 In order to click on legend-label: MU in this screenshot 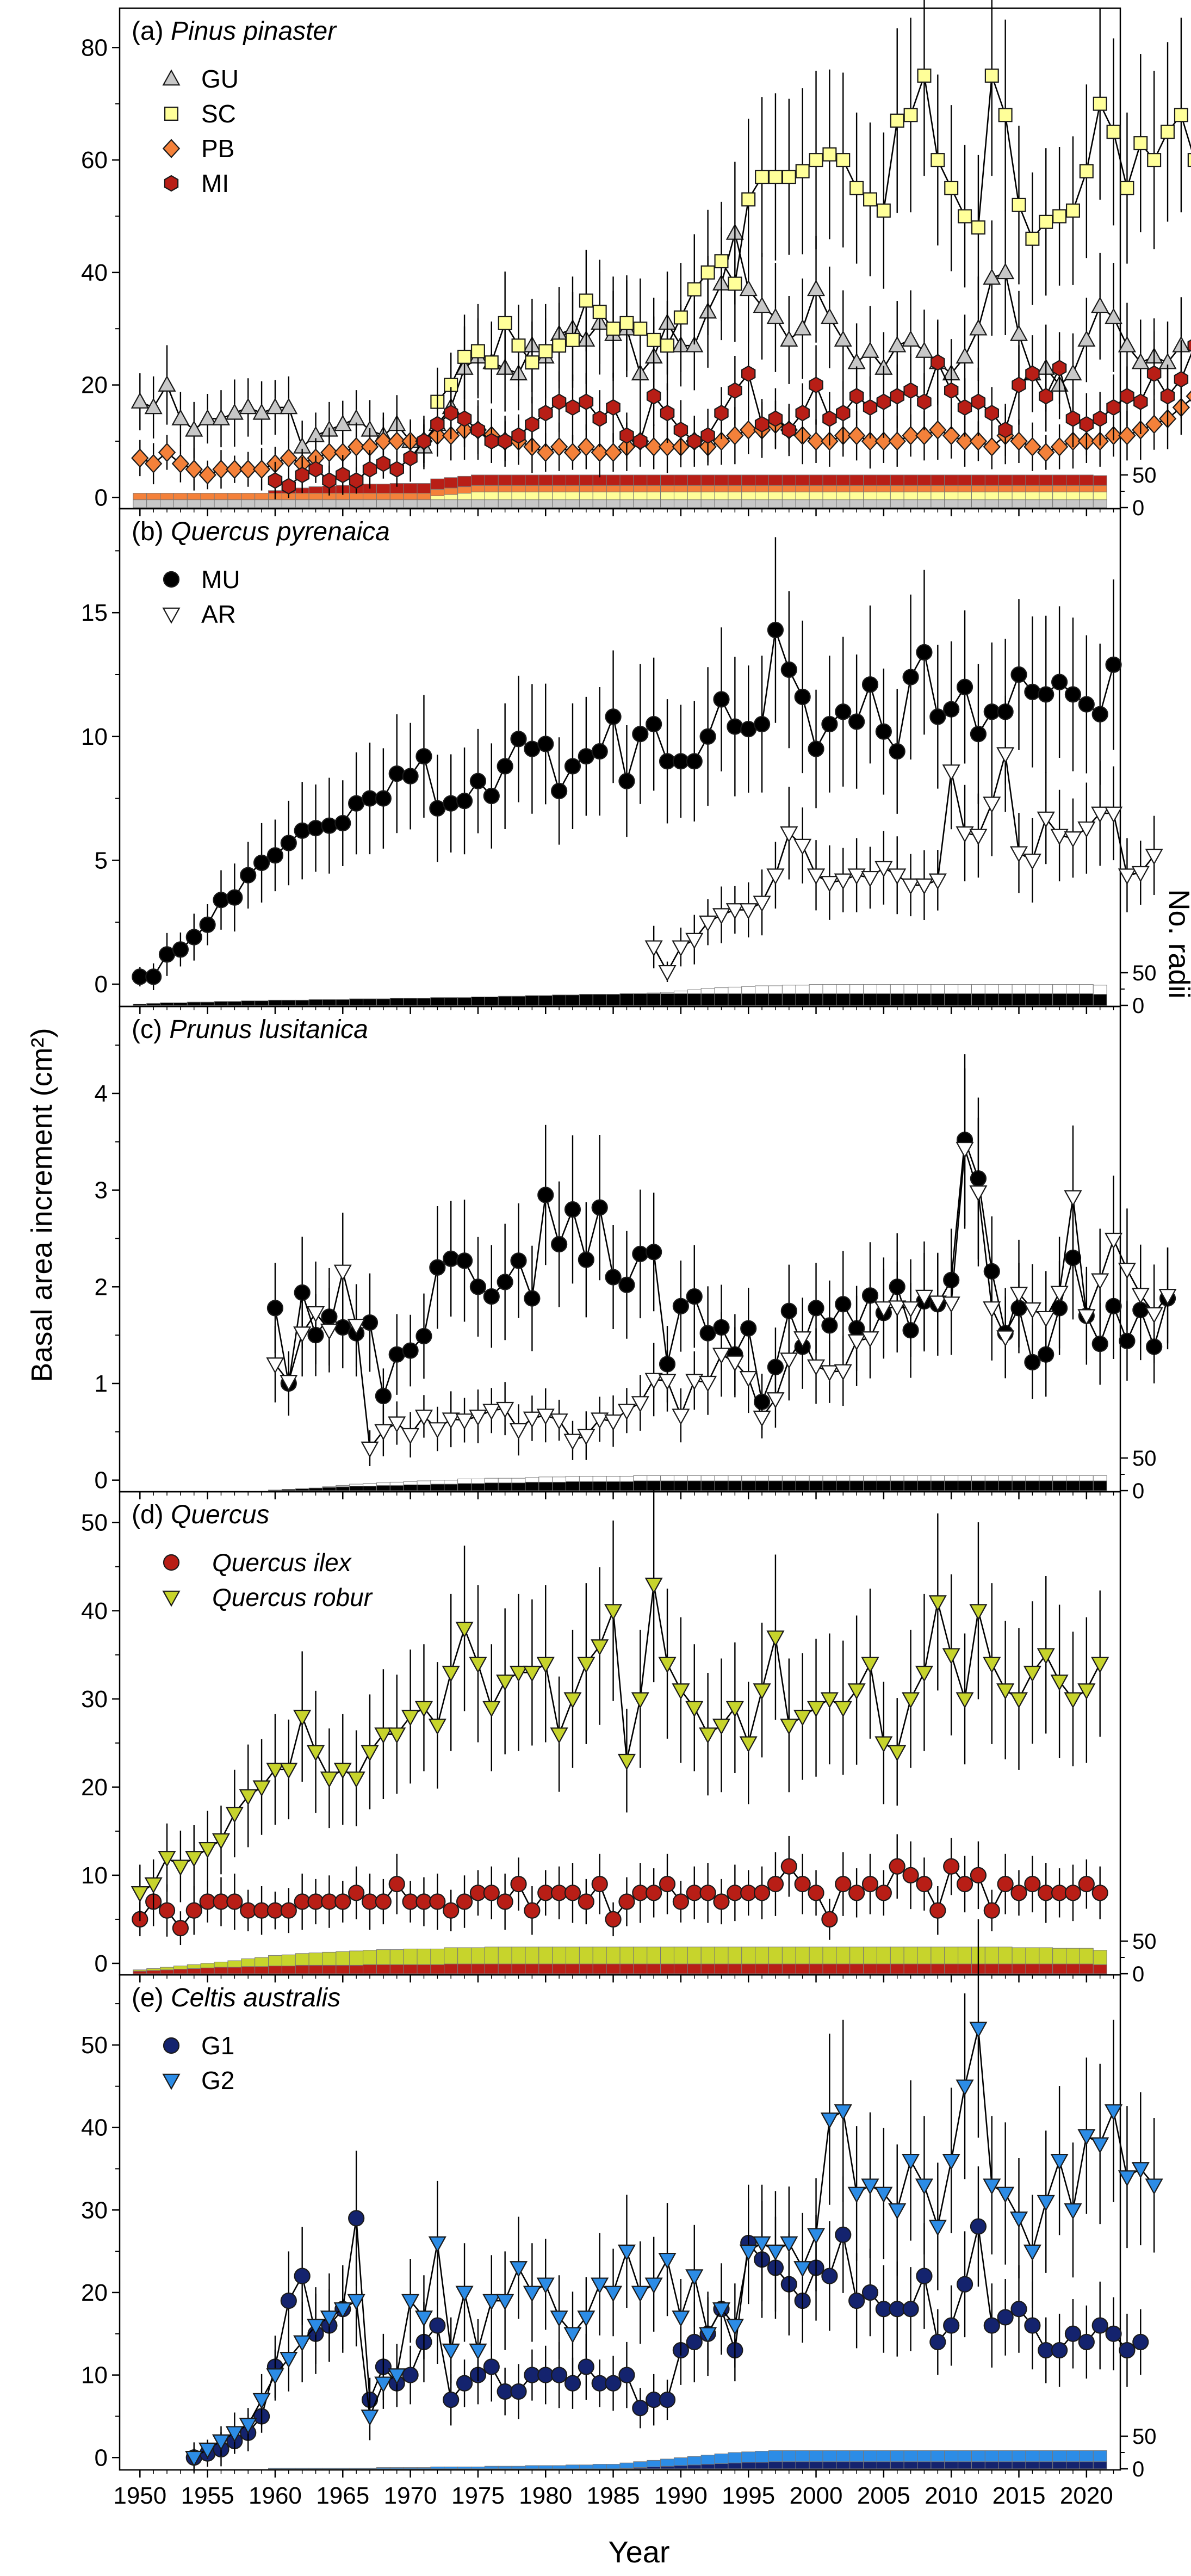, I will do `click(221, 579)`.